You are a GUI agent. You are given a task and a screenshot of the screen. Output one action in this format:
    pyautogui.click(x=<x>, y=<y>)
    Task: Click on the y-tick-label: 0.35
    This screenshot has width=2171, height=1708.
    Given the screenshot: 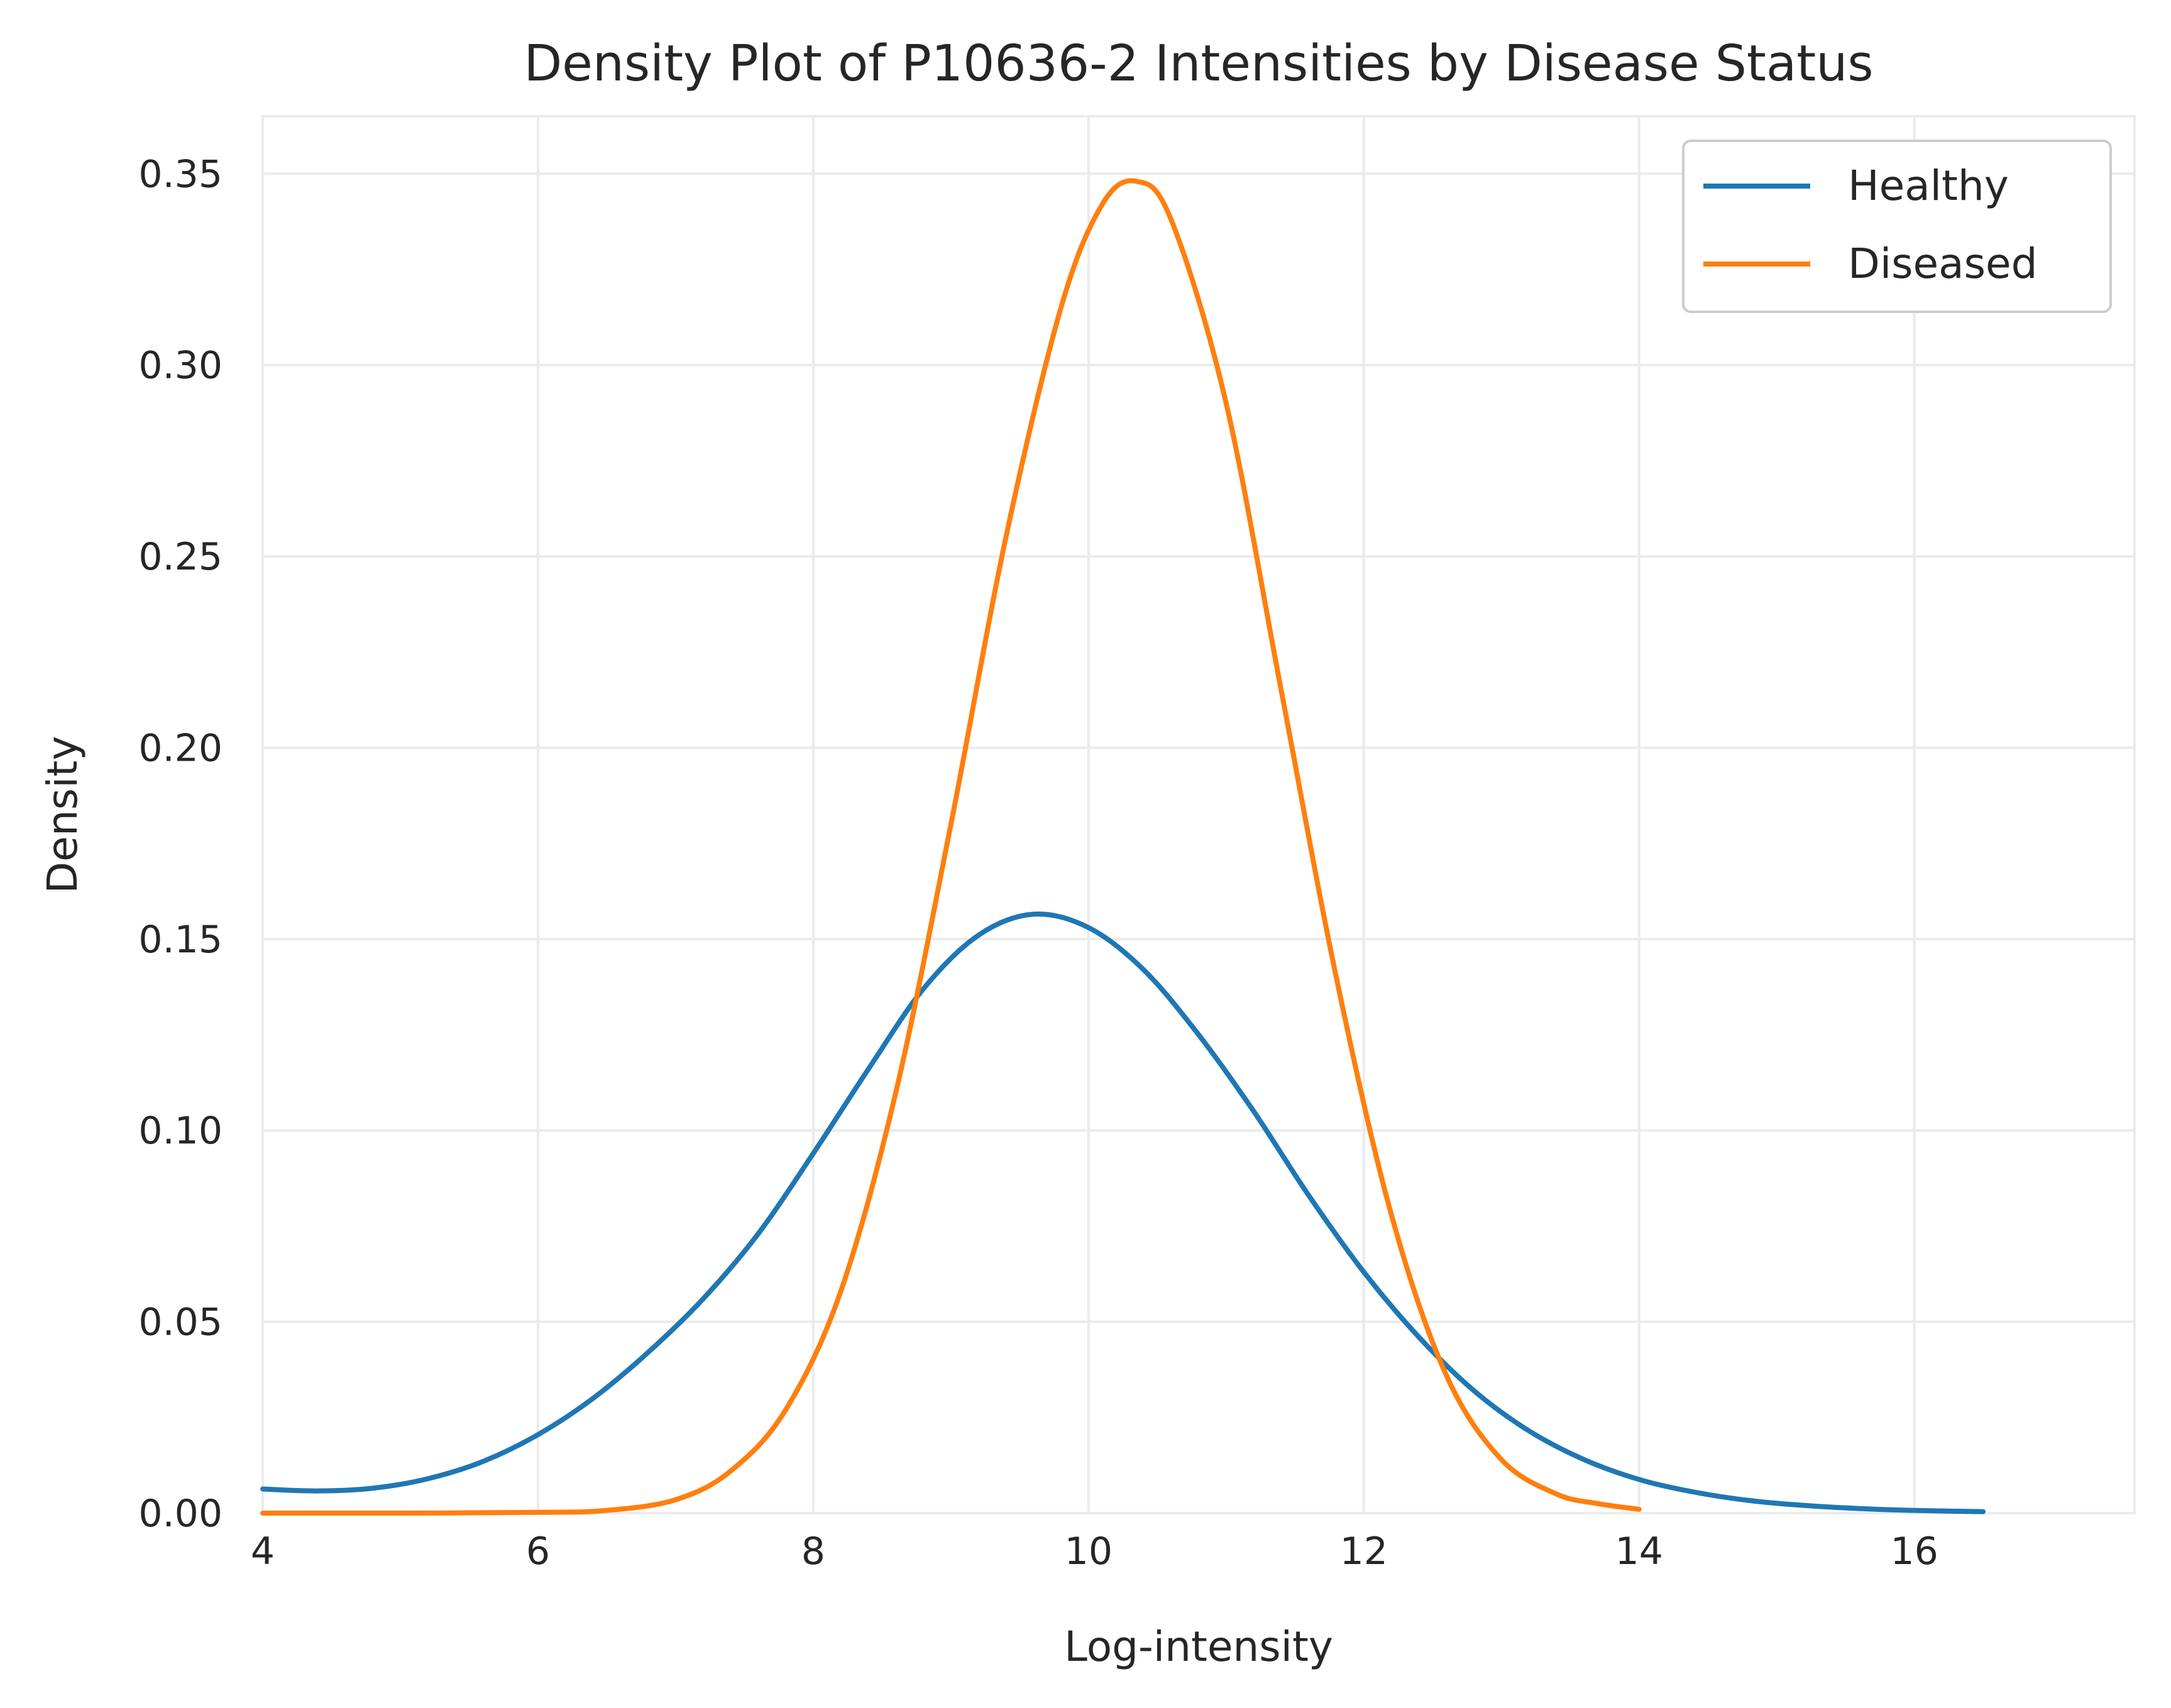 What is the action you would take?
    pyautogui.click(x=180, y=174)
    